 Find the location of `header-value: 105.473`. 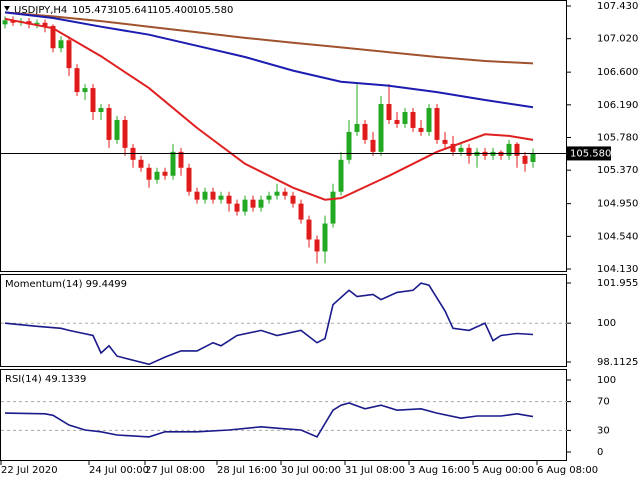

header-value: 105.473 is located at coordinates (92, 10).